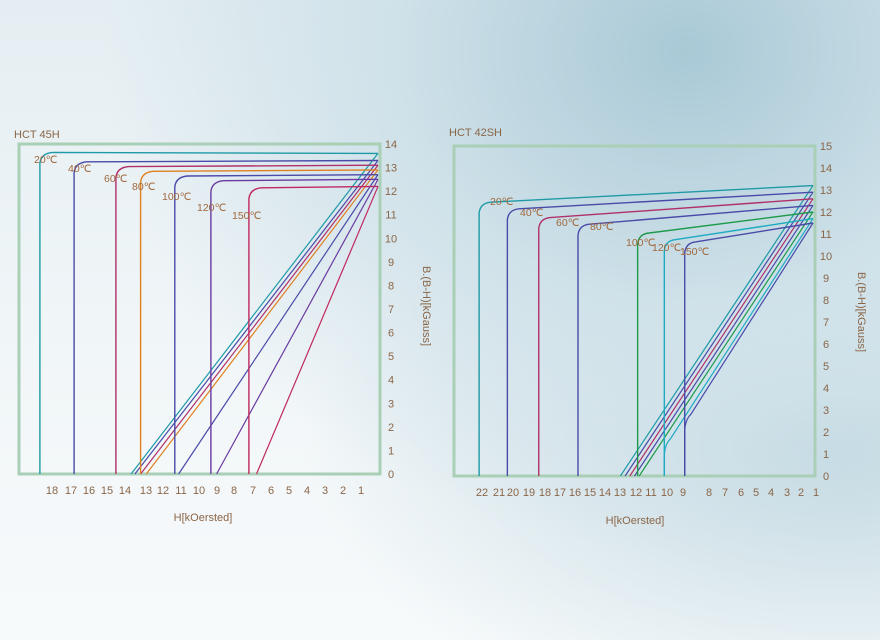 The height and width of the screenshot is (640, 880). Describe the element at coordinates (499, 493) in the screenshot. I see `x-tick-label: 21` at that location.